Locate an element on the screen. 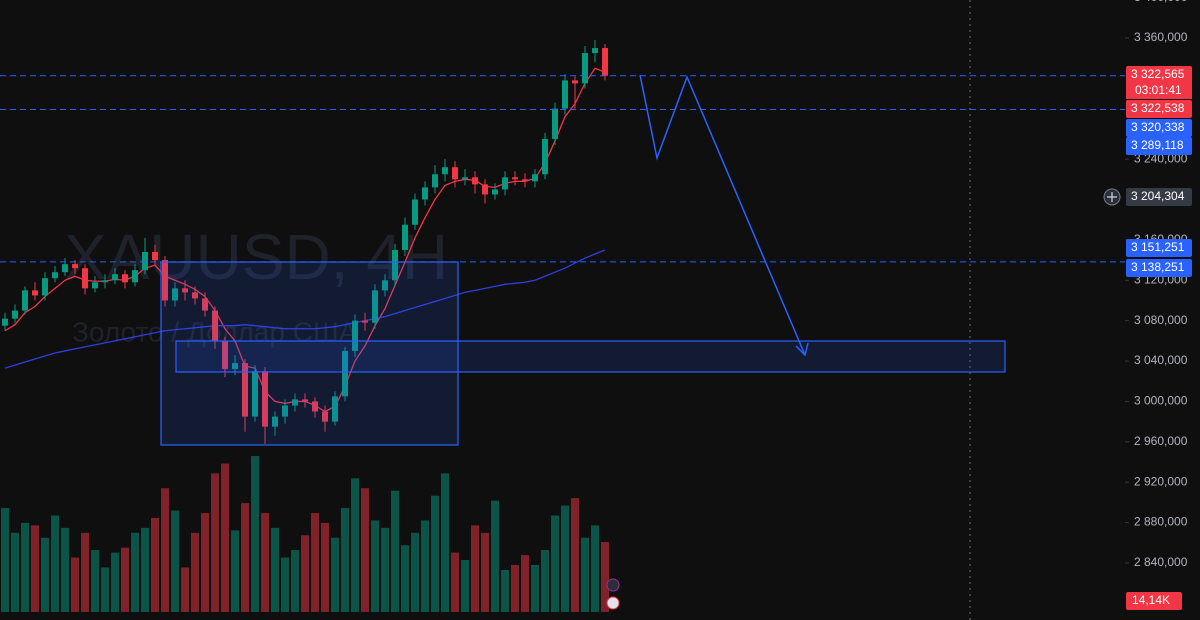 This screenshot has height=620, width=1200. moving-average is located at coordinates (305, 309).